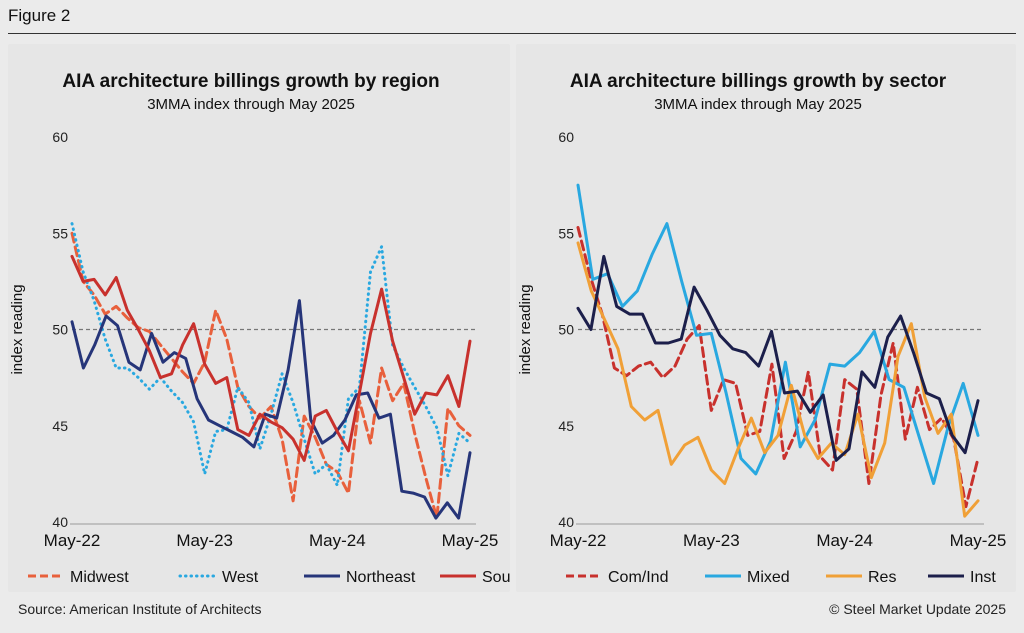 Image resolution: width=1024 pixels, height=633 pixels. What do you see at coordinates (271, 358) in the screenshot?
I see `series-line-south` at bounding box center [271, 358].